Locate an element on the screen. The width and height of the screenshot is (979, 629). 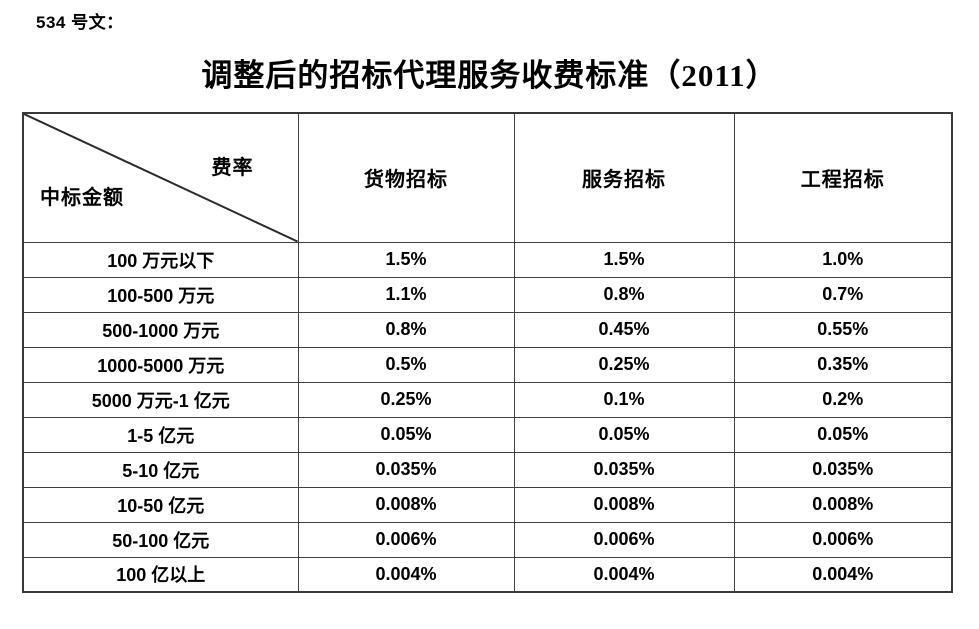
table-row: 1000-5000 万元 0.5% 0.25% 0.35% is located at coordinates (487, 364).